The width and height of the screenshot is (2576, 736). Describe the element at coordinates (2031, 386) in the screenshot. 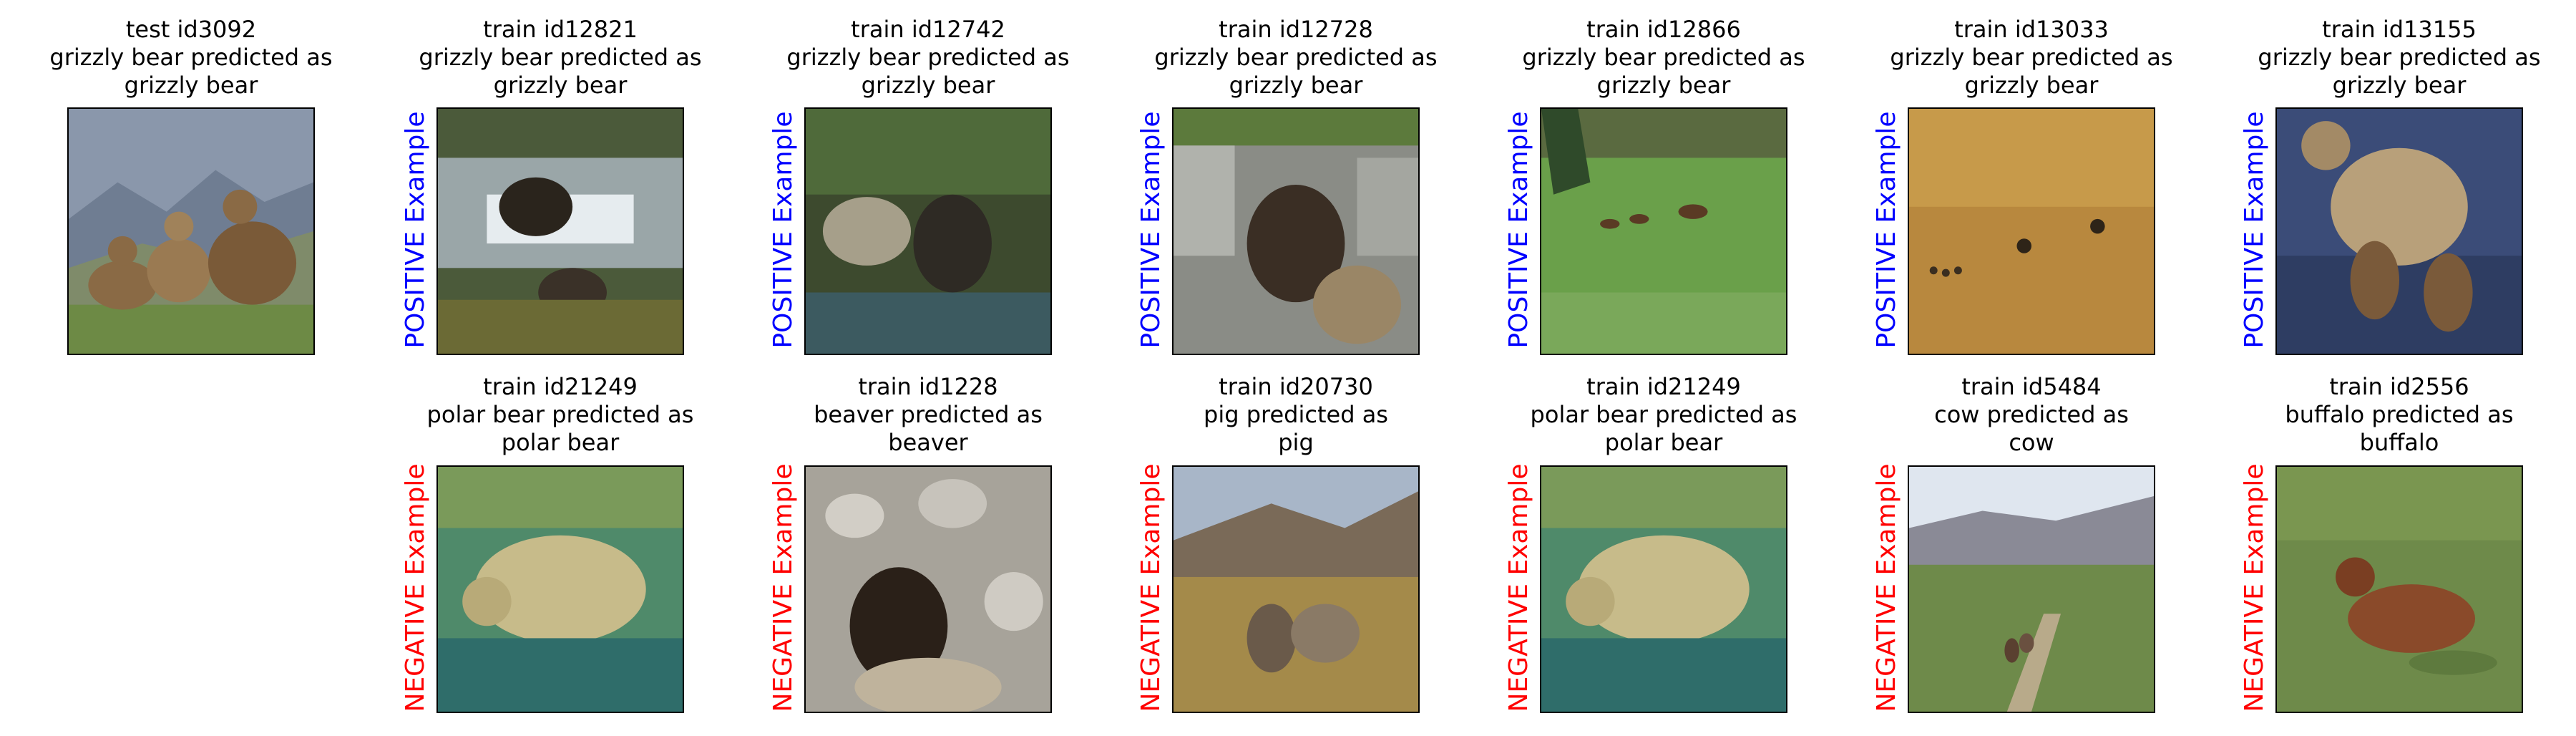

I see `negative-id: train id5484` at that location.